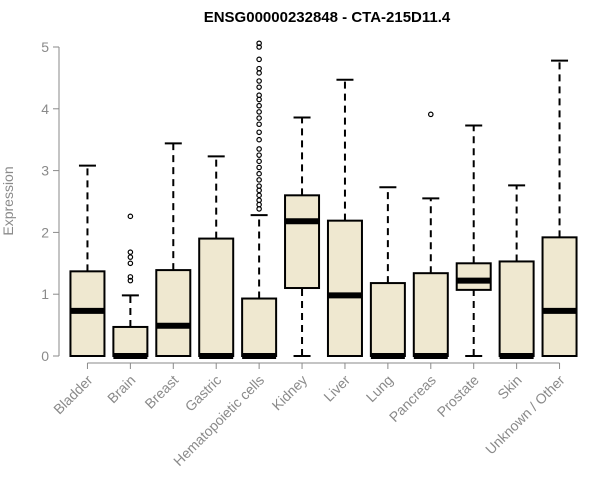 This screenshot has height=500, width=600. I want to click on y-tick-label: 0, so click(45, 356).